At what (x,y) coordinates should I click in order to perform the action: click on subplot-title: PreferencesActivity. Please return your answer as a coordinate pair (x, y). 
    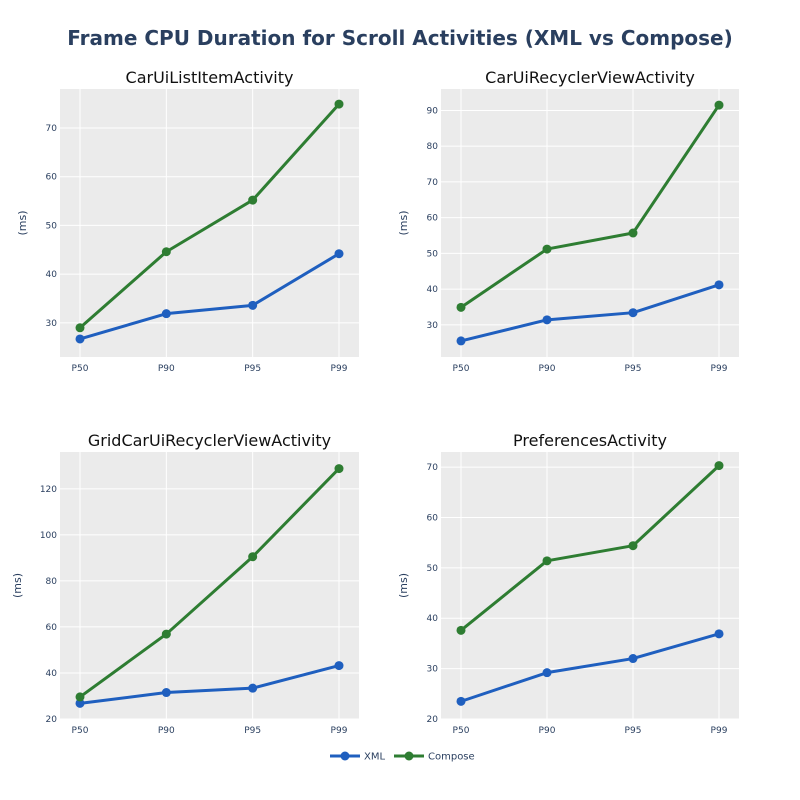
    Looking at the image, I should click on (590, 440).